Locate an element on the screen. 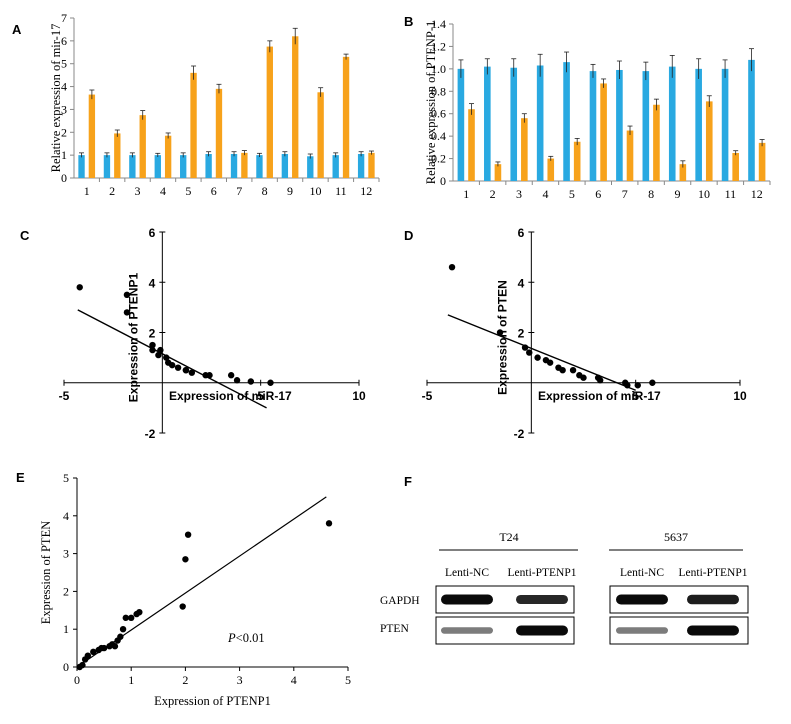 The height and width of the screenshot is (724, 791). panel-label-b: B is located at coordinates (408, 21).